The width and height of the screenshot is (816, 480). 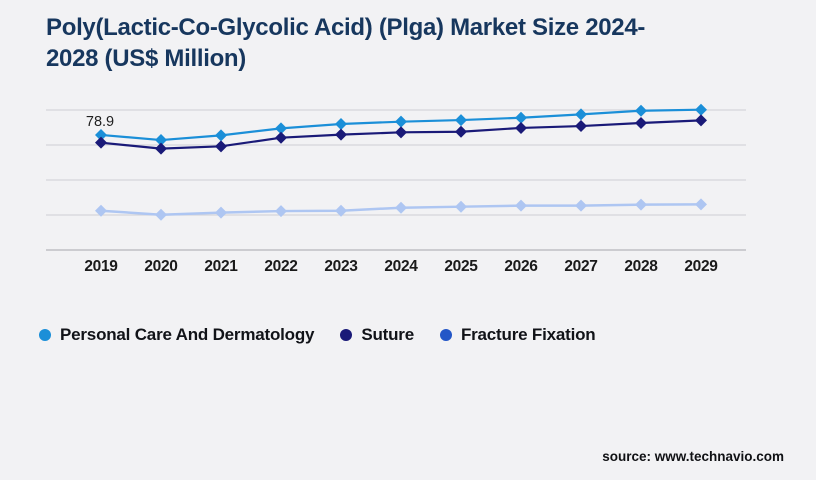 I want to click on x-tick-label: 2028, so click(x=641, y=266).